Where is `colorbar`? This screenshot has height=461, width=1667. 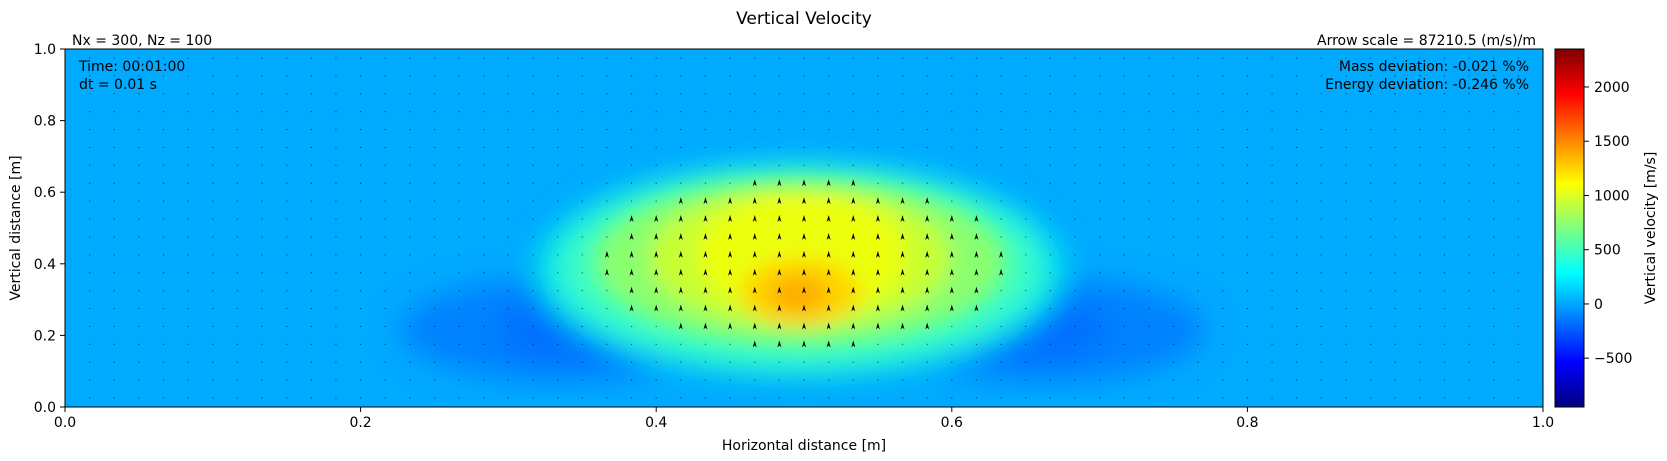
colorbar is located at coordinates (1569, 228).